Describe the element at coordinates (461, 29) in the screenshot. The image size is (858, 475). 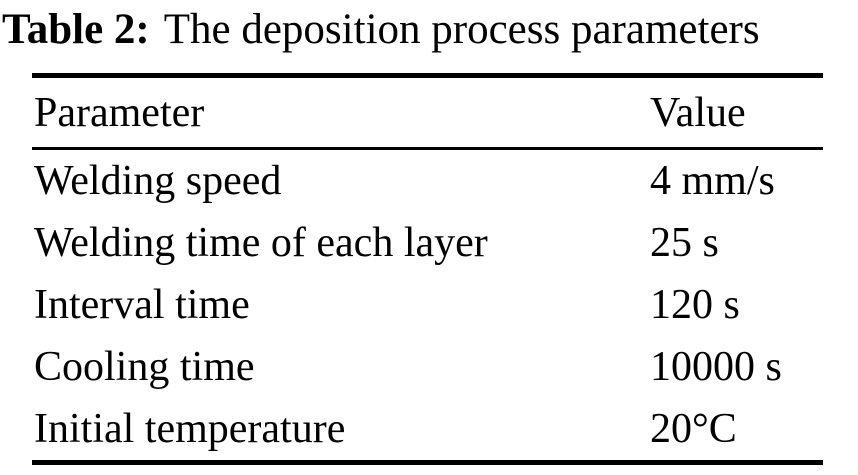
I see `table-caption-text: The deposition process parameters` at that location.